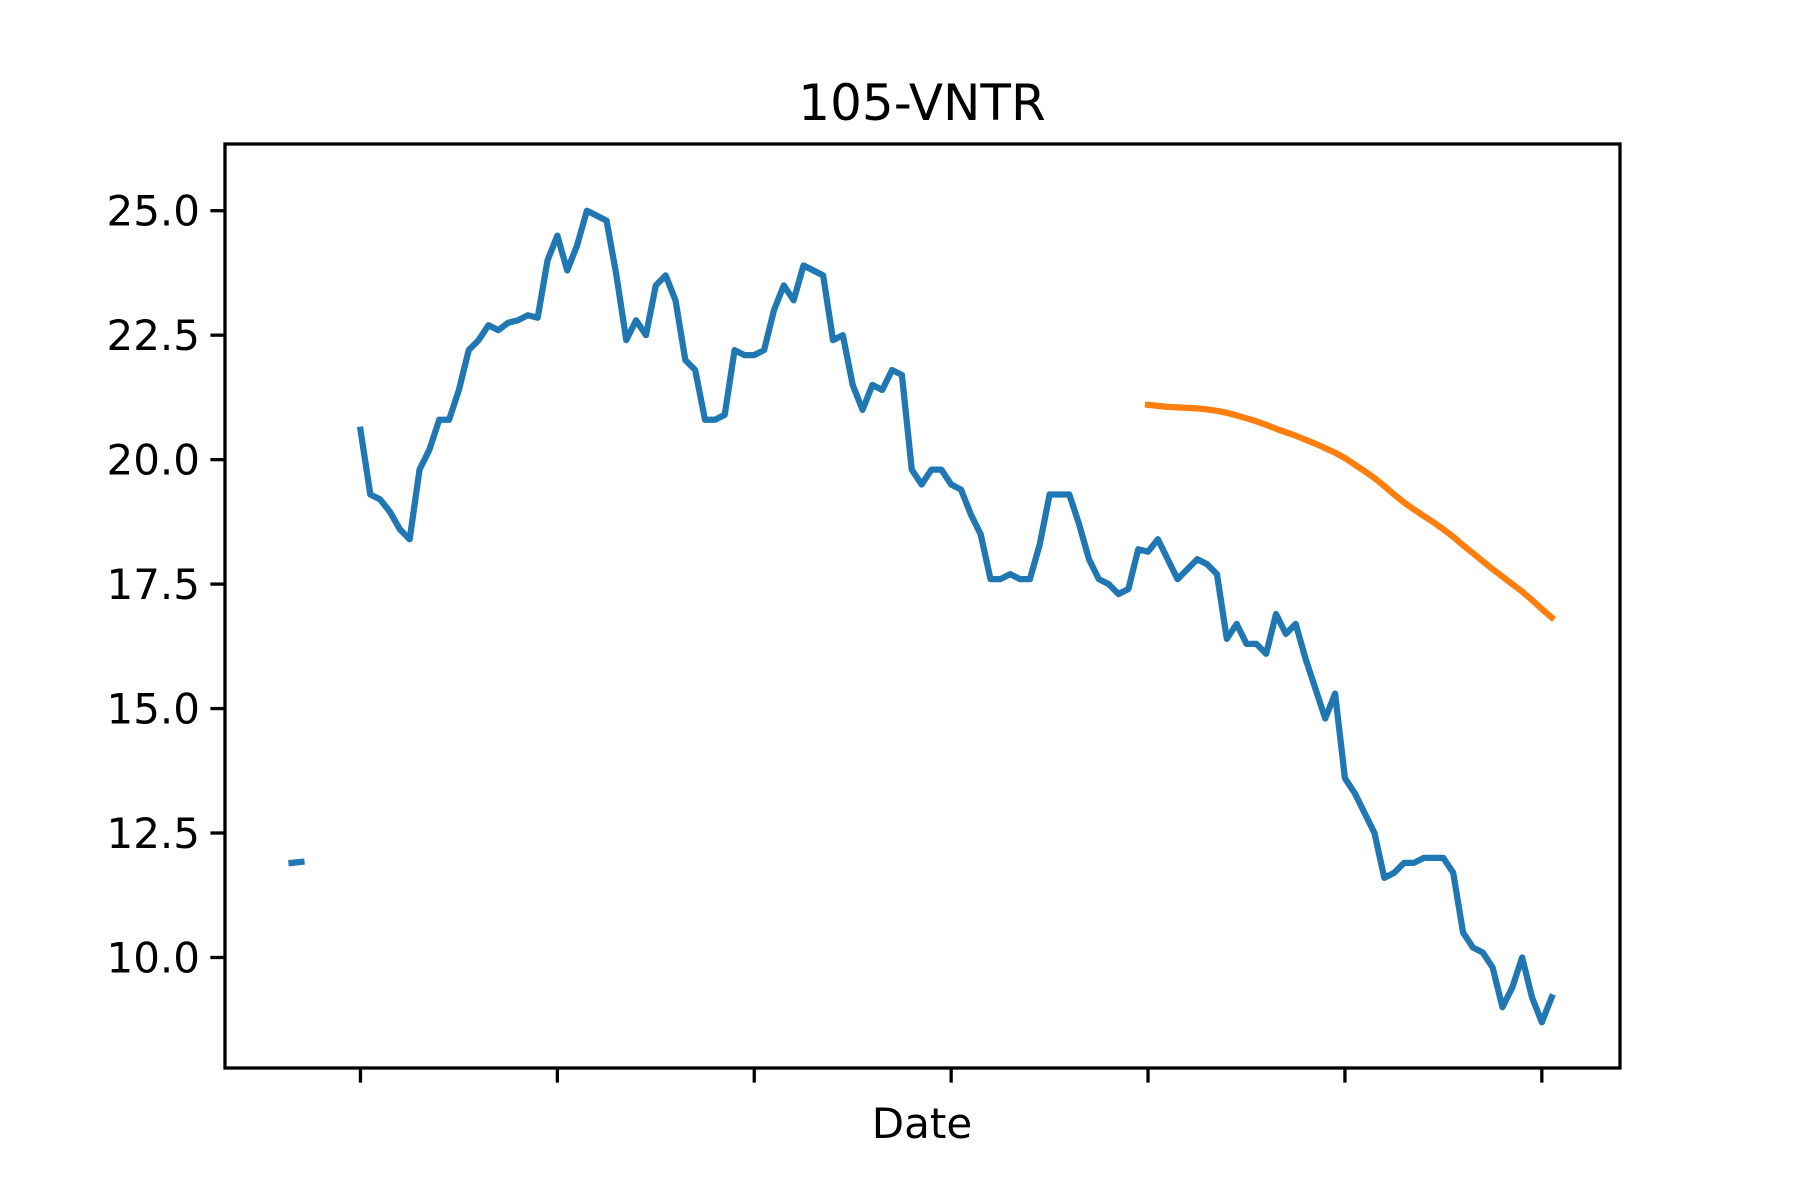 This screenshot has width=1800, height=1200. Describe the element at coordinates (153, 584) in the screenshot. I see `y-tick-label: 17.5` at that location.